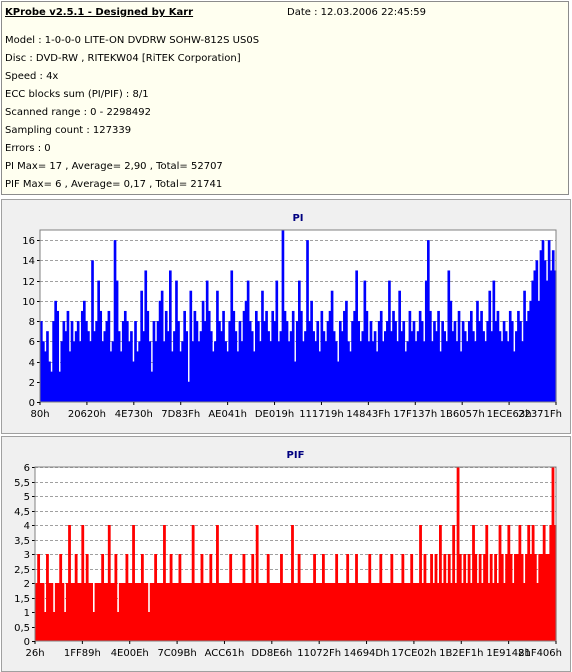  I want to click on info-scanned-range: Scanned range : 0 - 2298492, so click(78, 112).